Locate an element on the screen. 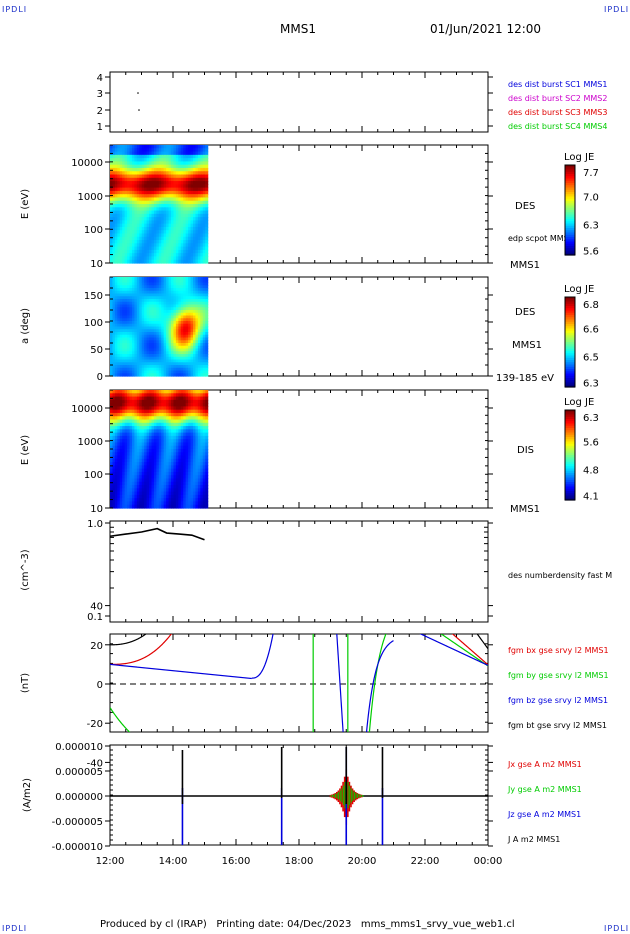  dis-energy-colorbar-segment is located at coordinates (570, 452).